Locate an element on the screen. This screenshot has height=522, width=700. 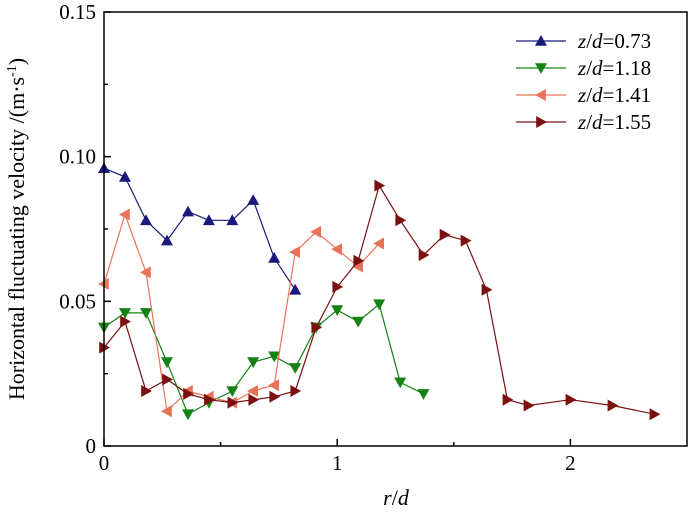
legend-label: z/d=0.73 is located at coordinates (614, 41).